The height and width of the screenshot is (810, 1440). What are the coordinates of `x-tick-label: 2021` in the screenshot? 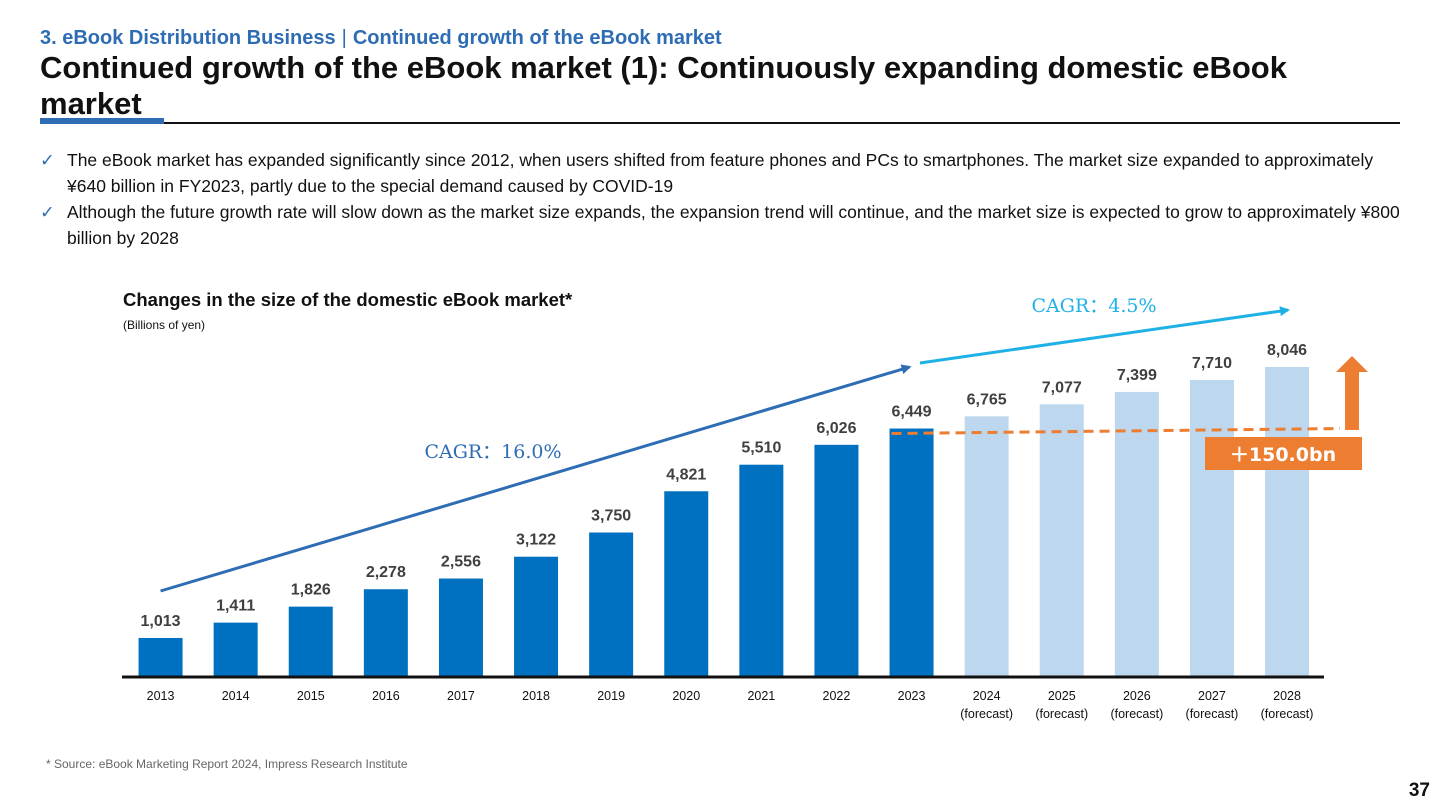 It's located at (761, 696).